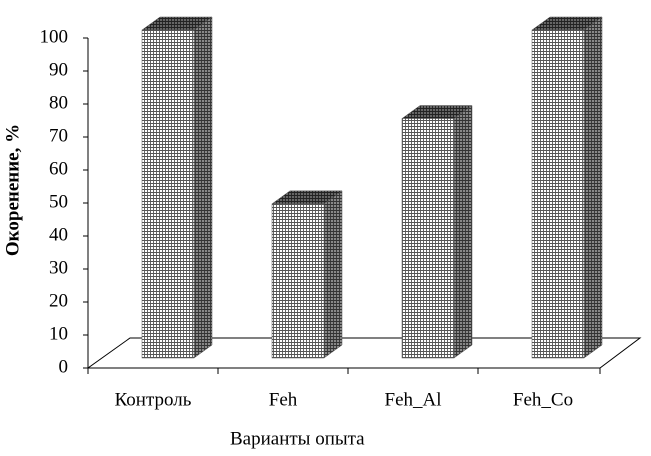 The image size is (651, 456). What do you see at coordinates (297, 438) in the screenshot?
I see `x-axis-title: Варианты опыта` at bounding box center [297, 438].